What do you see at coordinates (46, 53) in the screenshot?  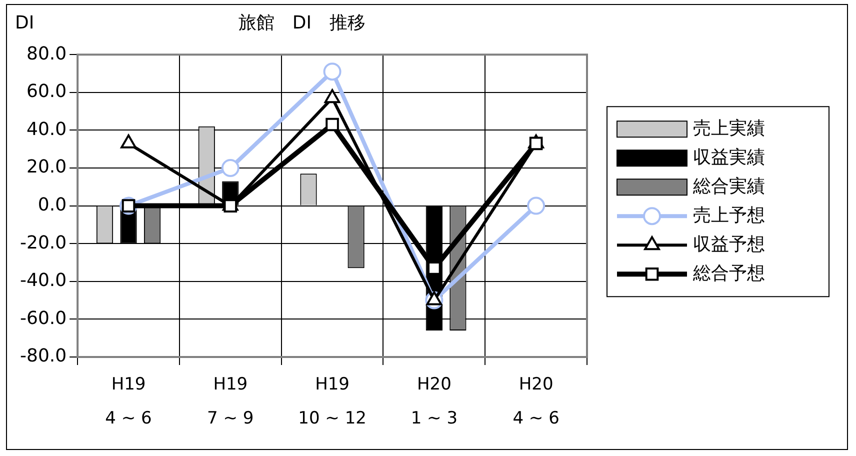 I see `y-tick-label: 80.0` at bounding box center [46, 53].